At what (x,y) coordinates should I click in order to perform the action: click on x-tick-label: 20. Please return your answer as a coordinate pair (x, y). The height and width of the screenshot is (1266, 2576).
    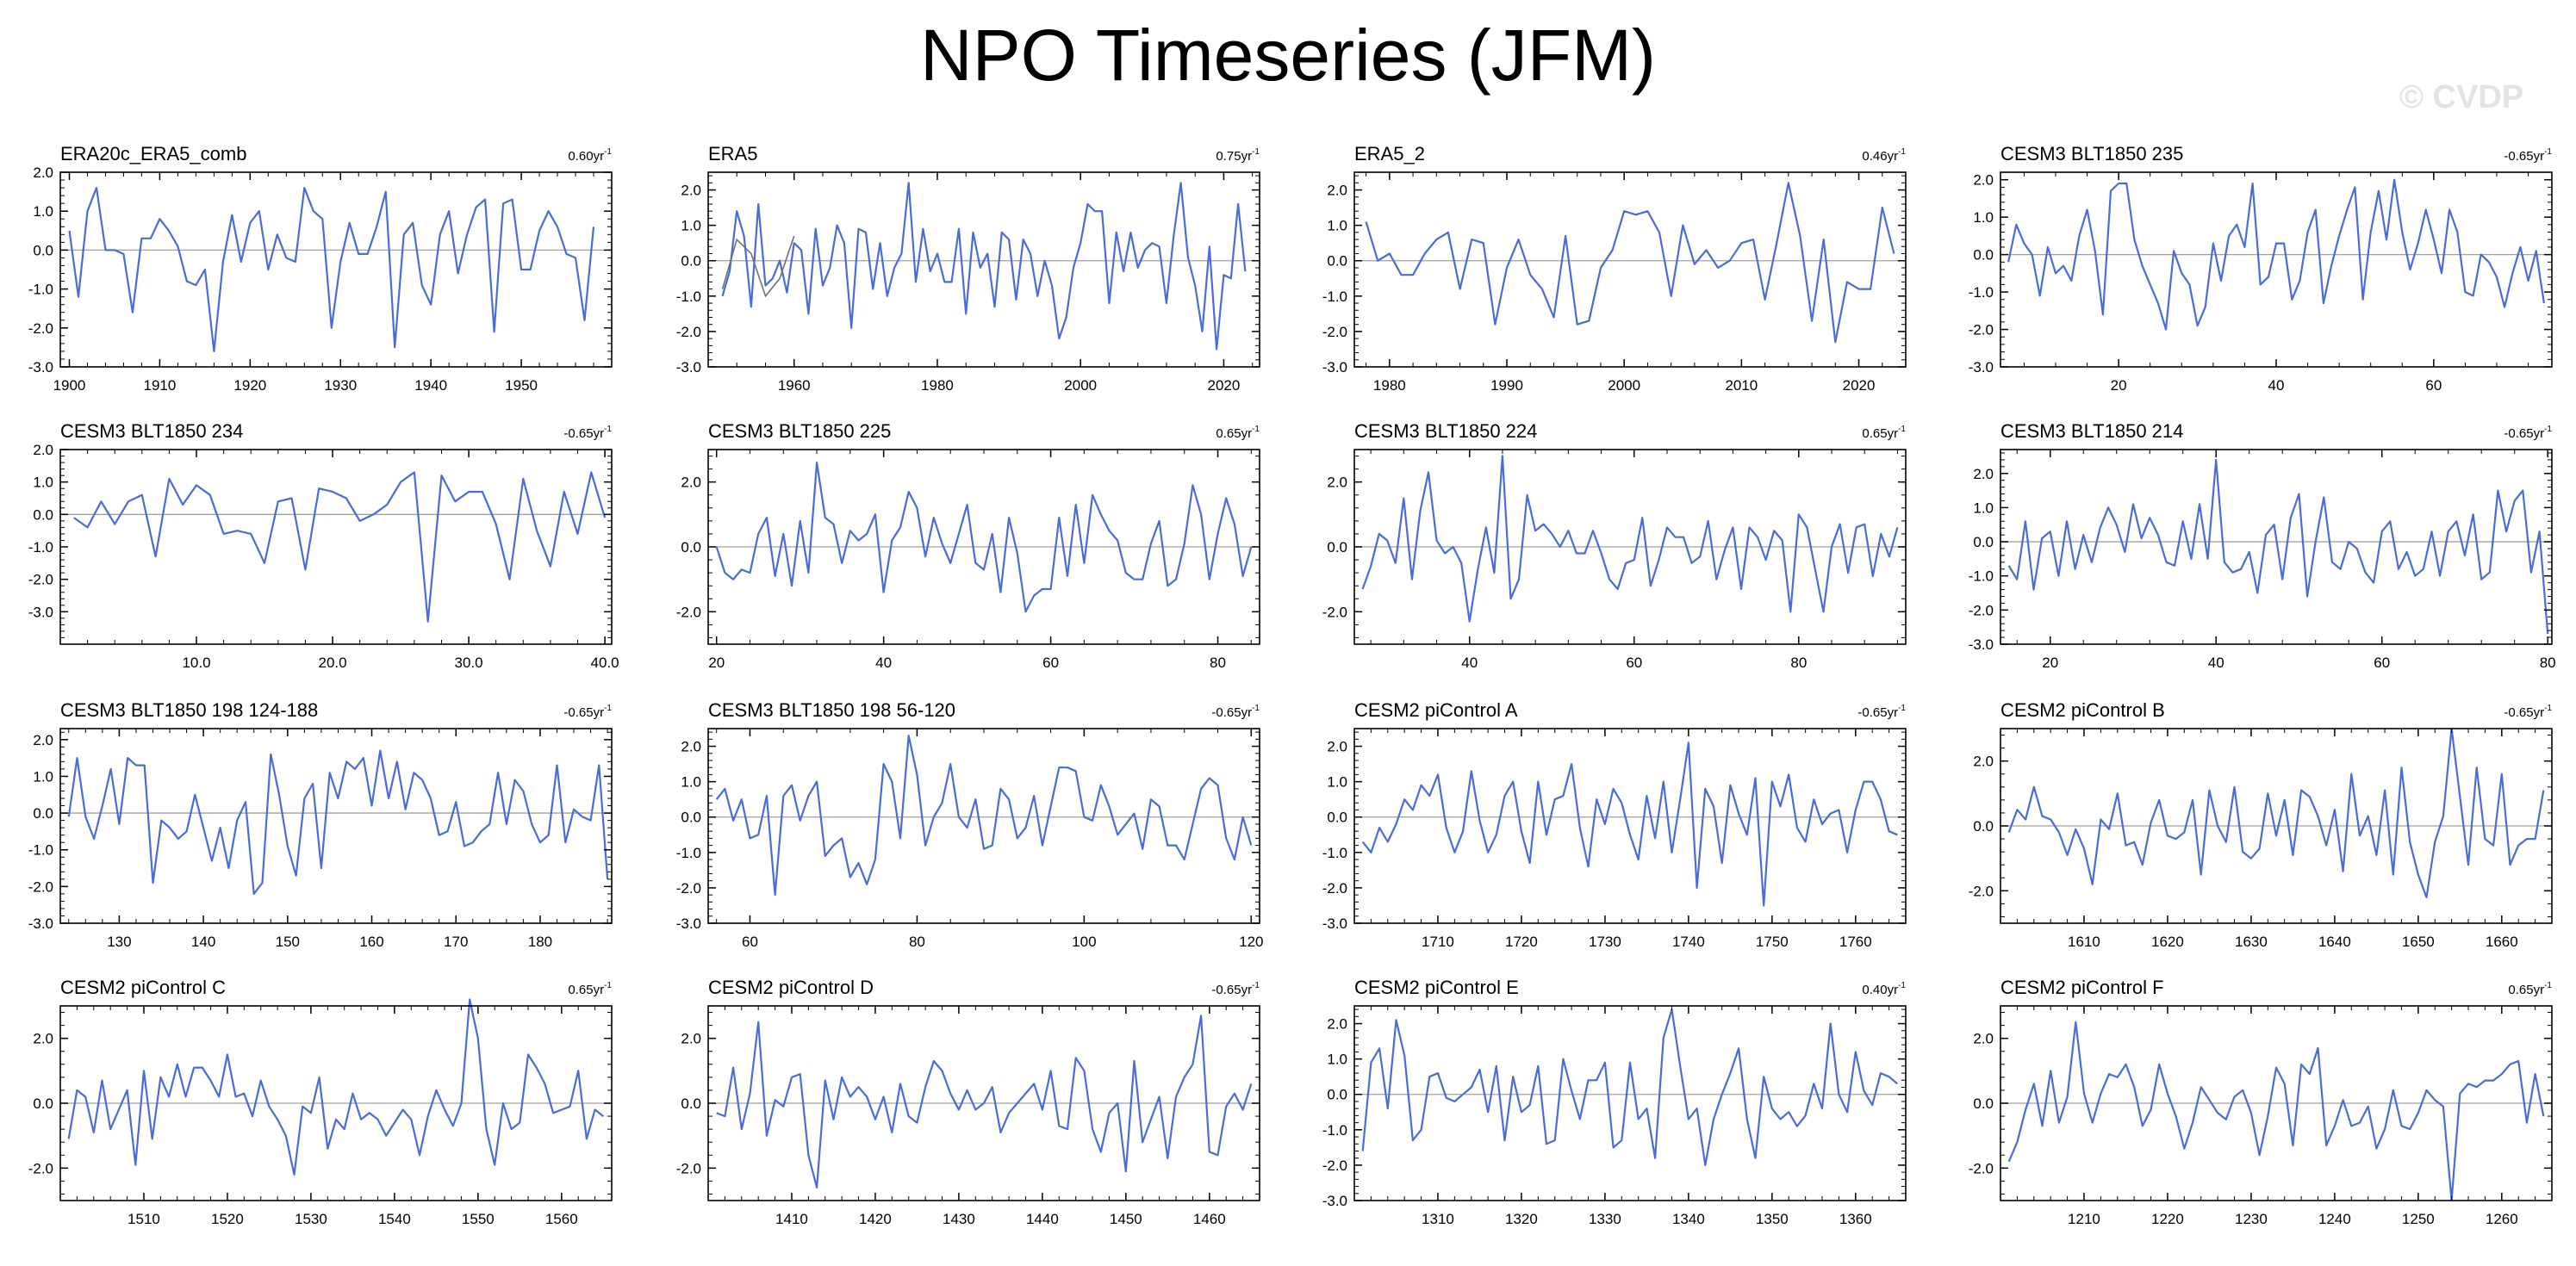
    Looking at the image, I should click on (2119, 385).